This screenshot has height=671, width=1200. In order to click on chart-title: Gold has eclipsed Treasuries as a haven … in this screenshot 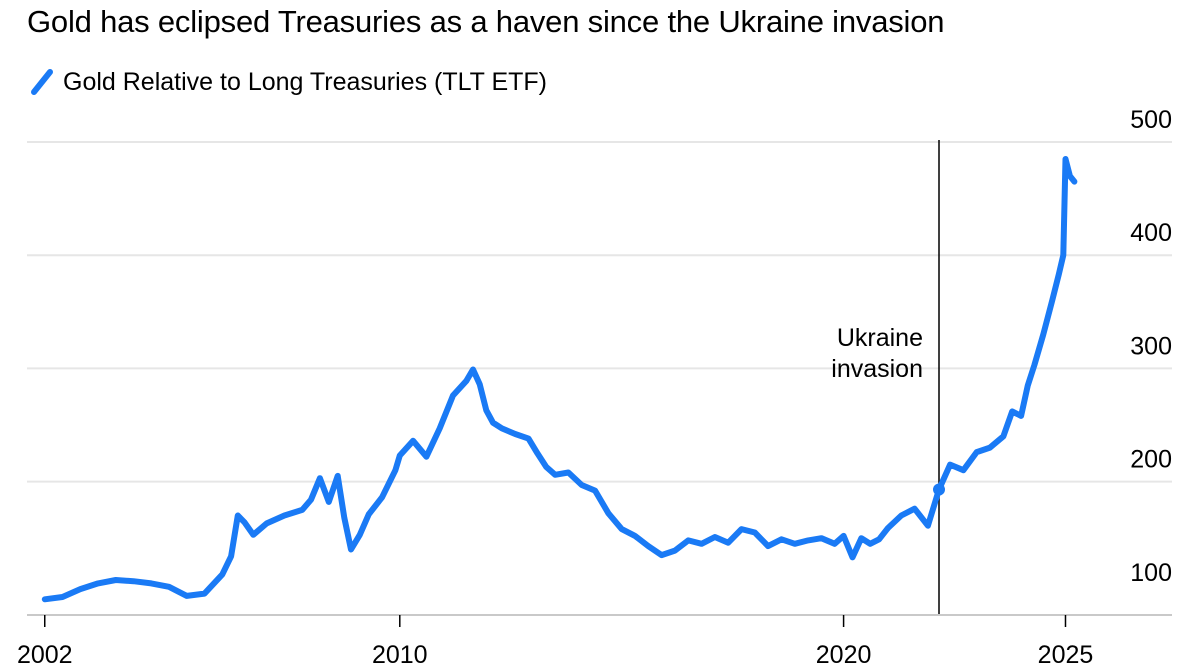, I will do `click(486, 21)`.